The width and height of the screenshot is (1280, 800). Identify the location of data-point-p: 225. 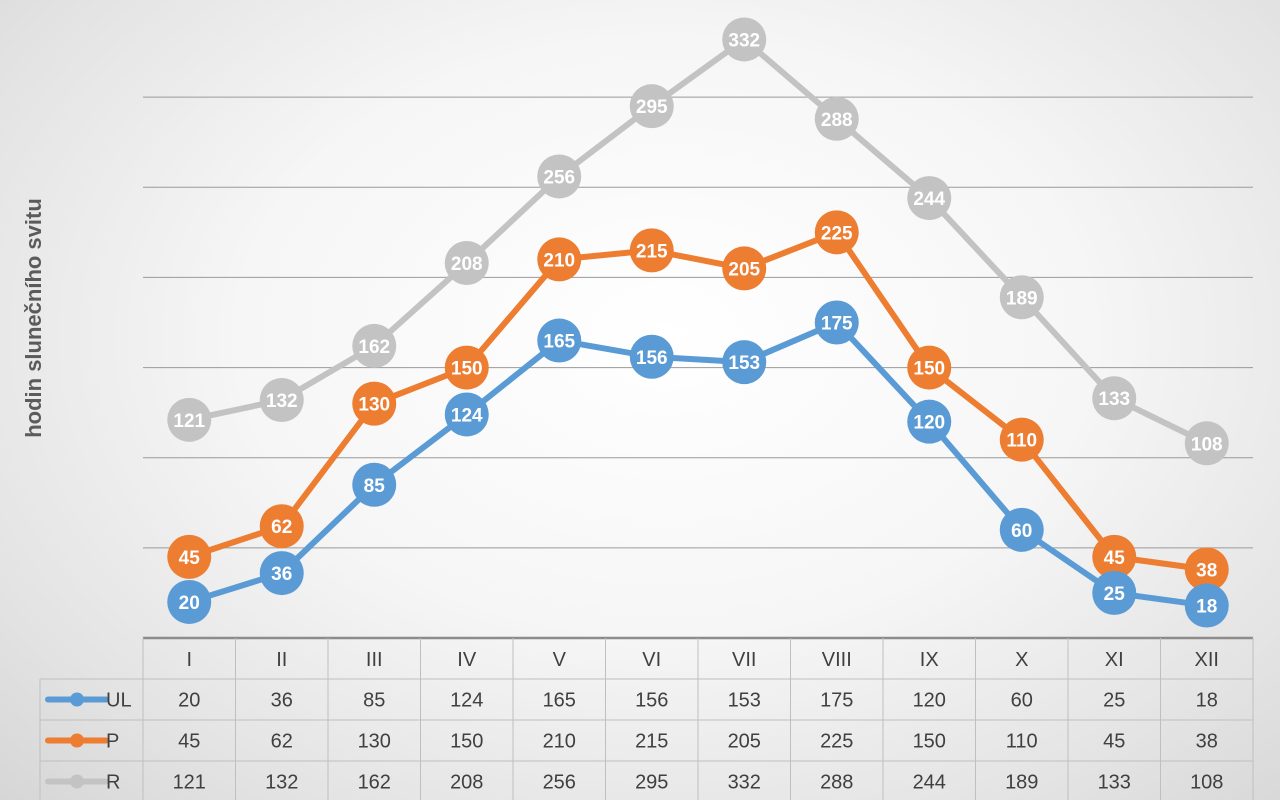
(836, 232).